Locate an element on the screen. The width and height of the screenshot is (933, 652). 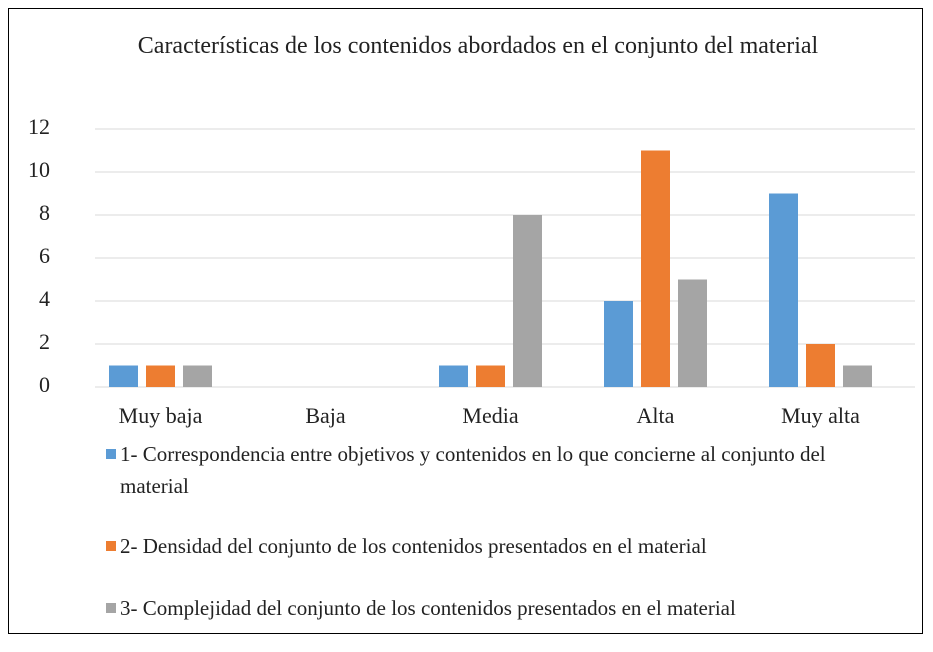
y-tick-label: 2 is located at coordinates (44, 341).